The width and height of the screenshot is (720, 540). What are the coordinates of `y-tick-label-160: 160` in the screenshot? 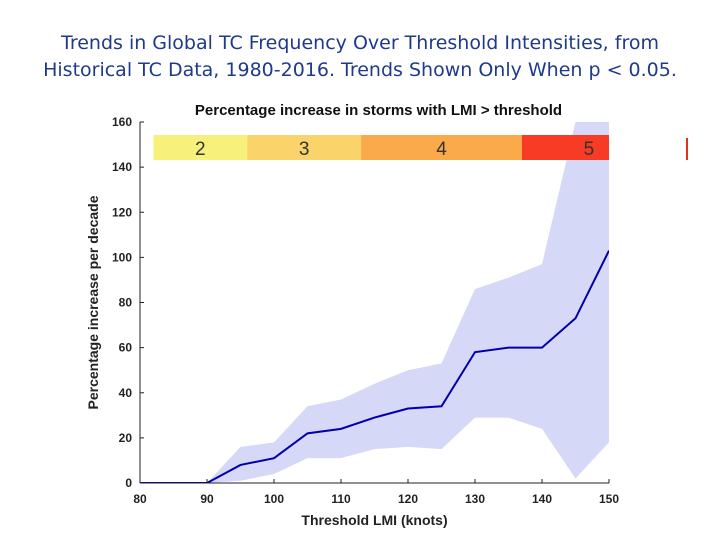 It's located at (122, 122).